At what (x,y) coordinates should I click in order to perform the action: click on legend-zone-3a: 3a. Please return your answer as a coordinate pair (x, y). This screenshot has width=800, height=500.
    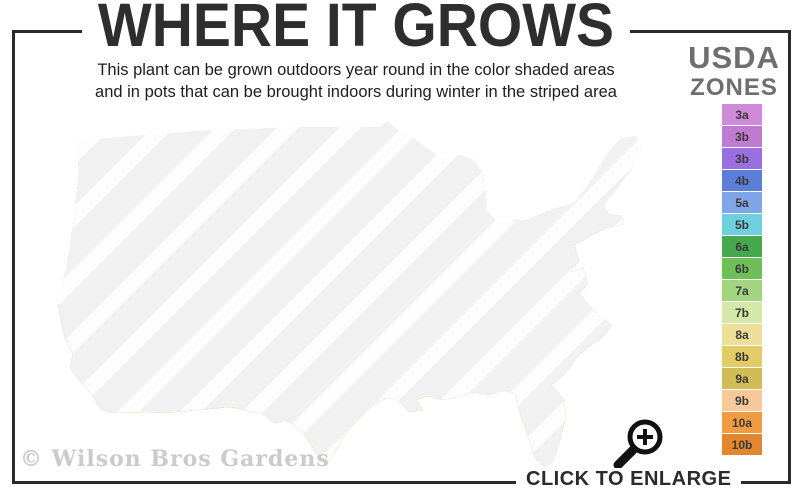
    Looking at the image, I should click on (742, 114).